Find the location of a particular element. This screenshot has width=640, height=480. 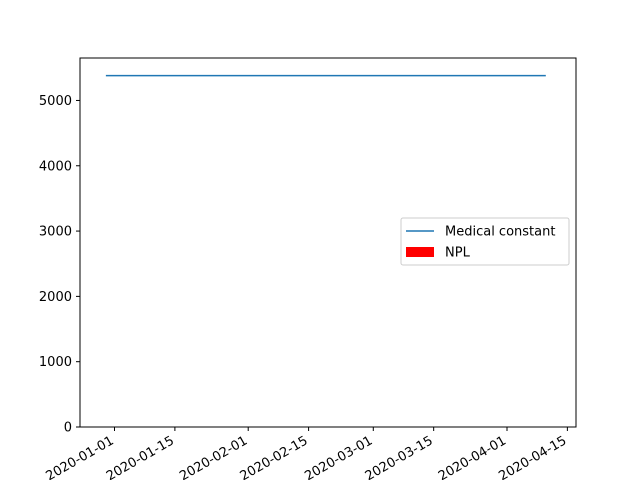

y-tick-label: 4000 is located at coordinates (55, 166).